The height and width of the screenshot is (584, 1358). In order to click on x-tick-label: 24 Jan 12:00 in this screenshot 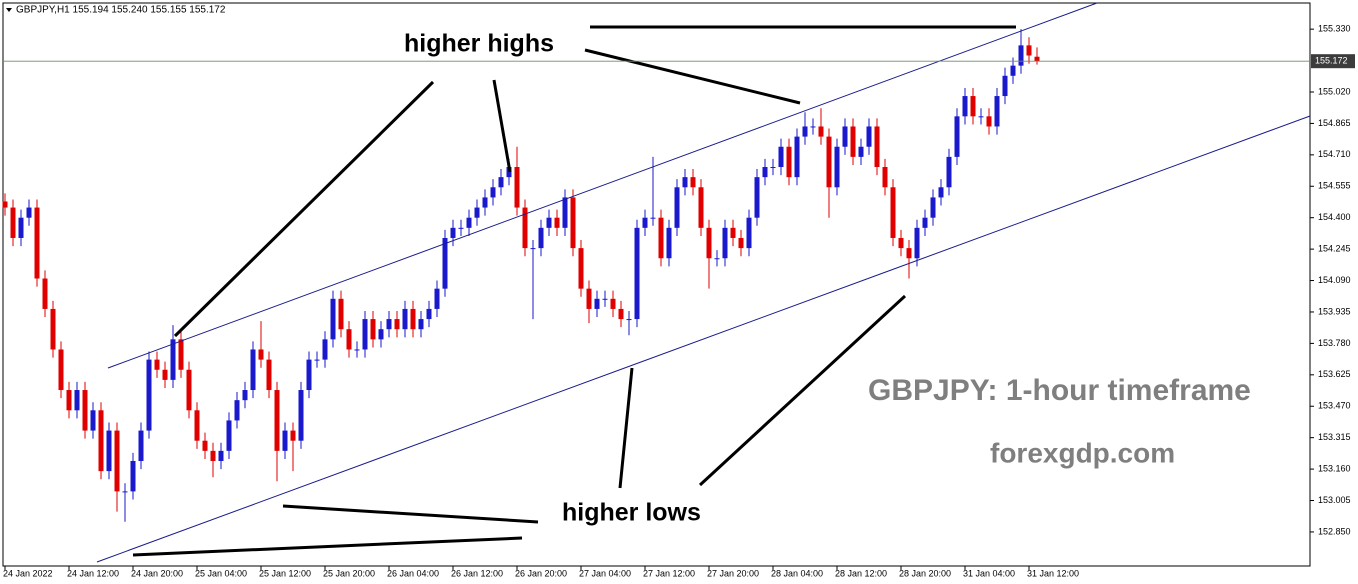, I will do `click(93, 573)`.